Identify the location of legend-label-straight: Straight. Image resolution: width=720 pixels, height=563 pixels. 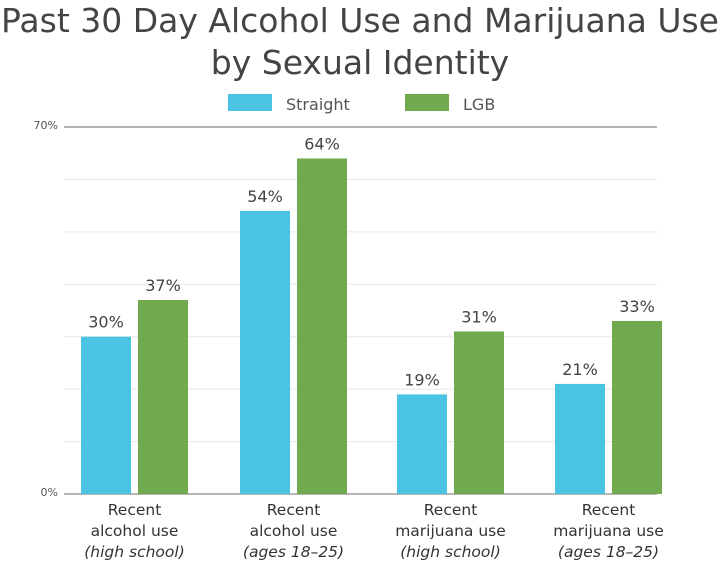
(318, 104).